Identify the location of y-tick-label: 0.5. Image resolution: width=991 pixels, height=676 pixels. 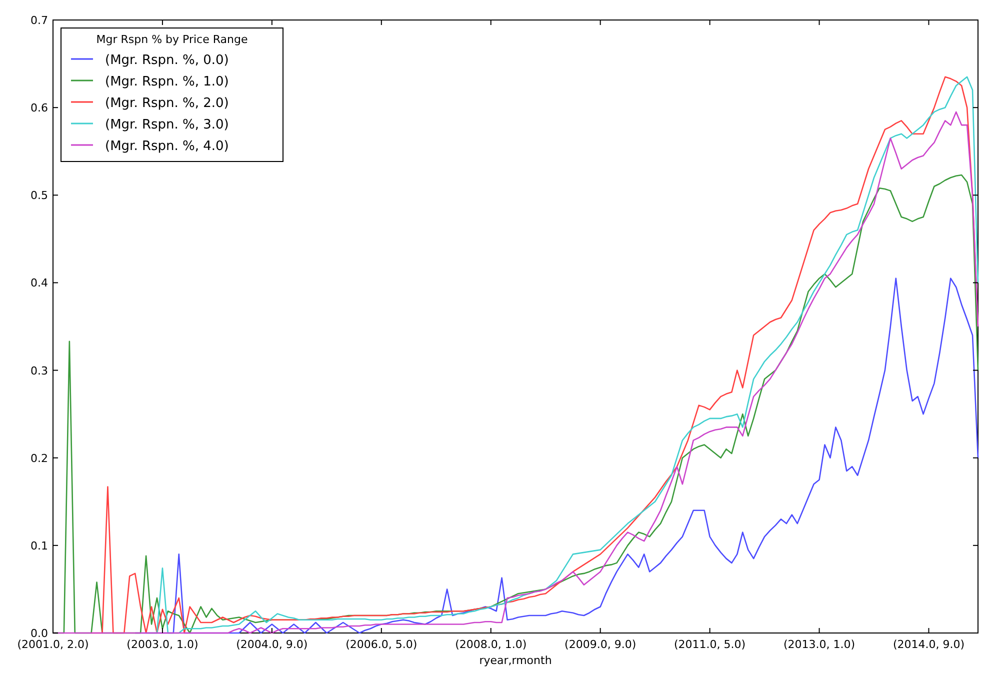
(39, 195).